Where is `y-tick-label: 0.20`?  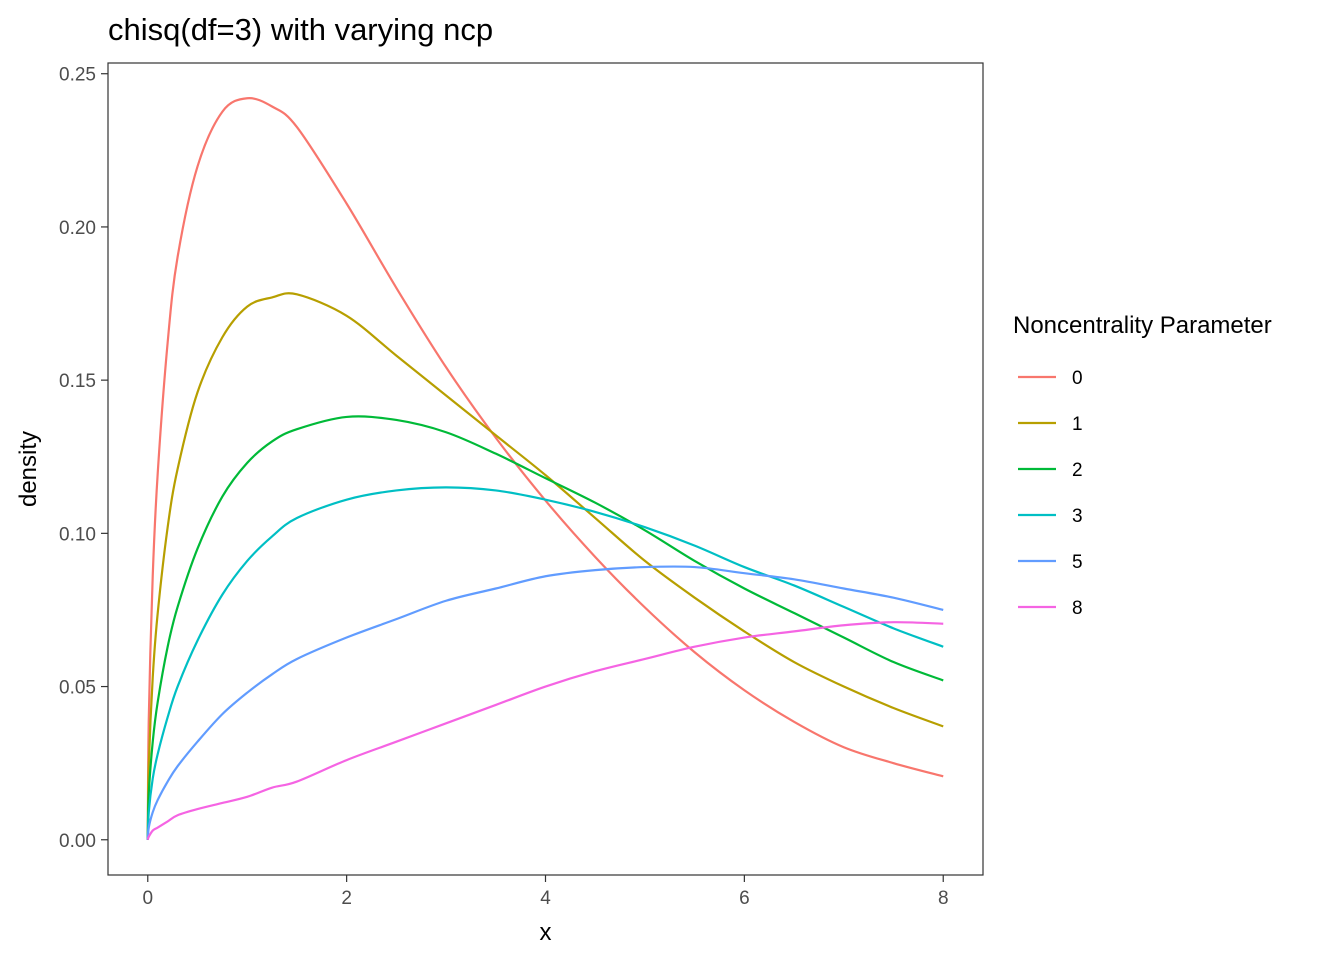
y-tick-label: 0.20 is located at coordinates (77, 228).